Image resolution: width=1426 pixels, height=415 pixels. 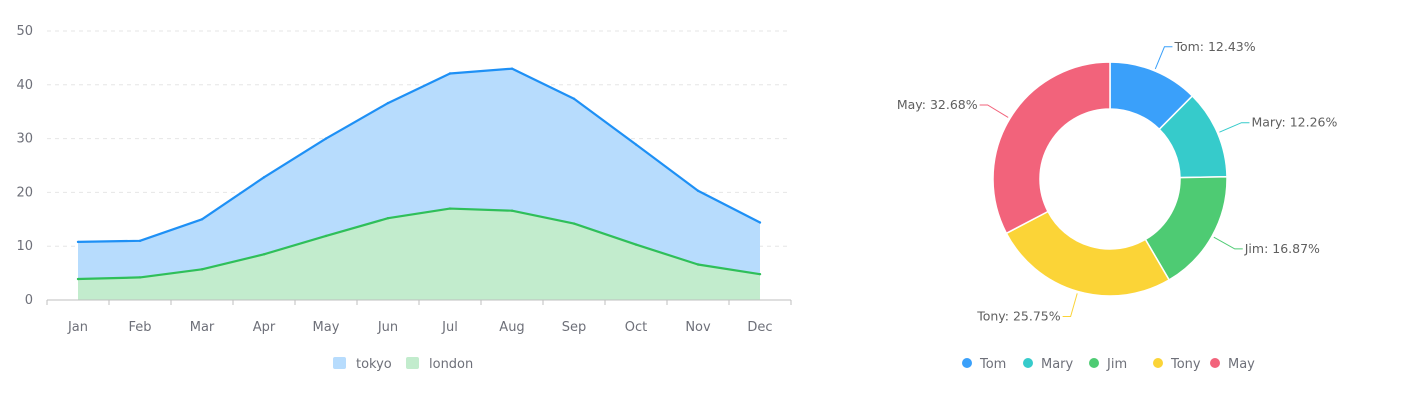 What do you see at coordinates (24, 139) in the screenshot?
I see `y-tick-label: 30` at bounding box center [24, 139].